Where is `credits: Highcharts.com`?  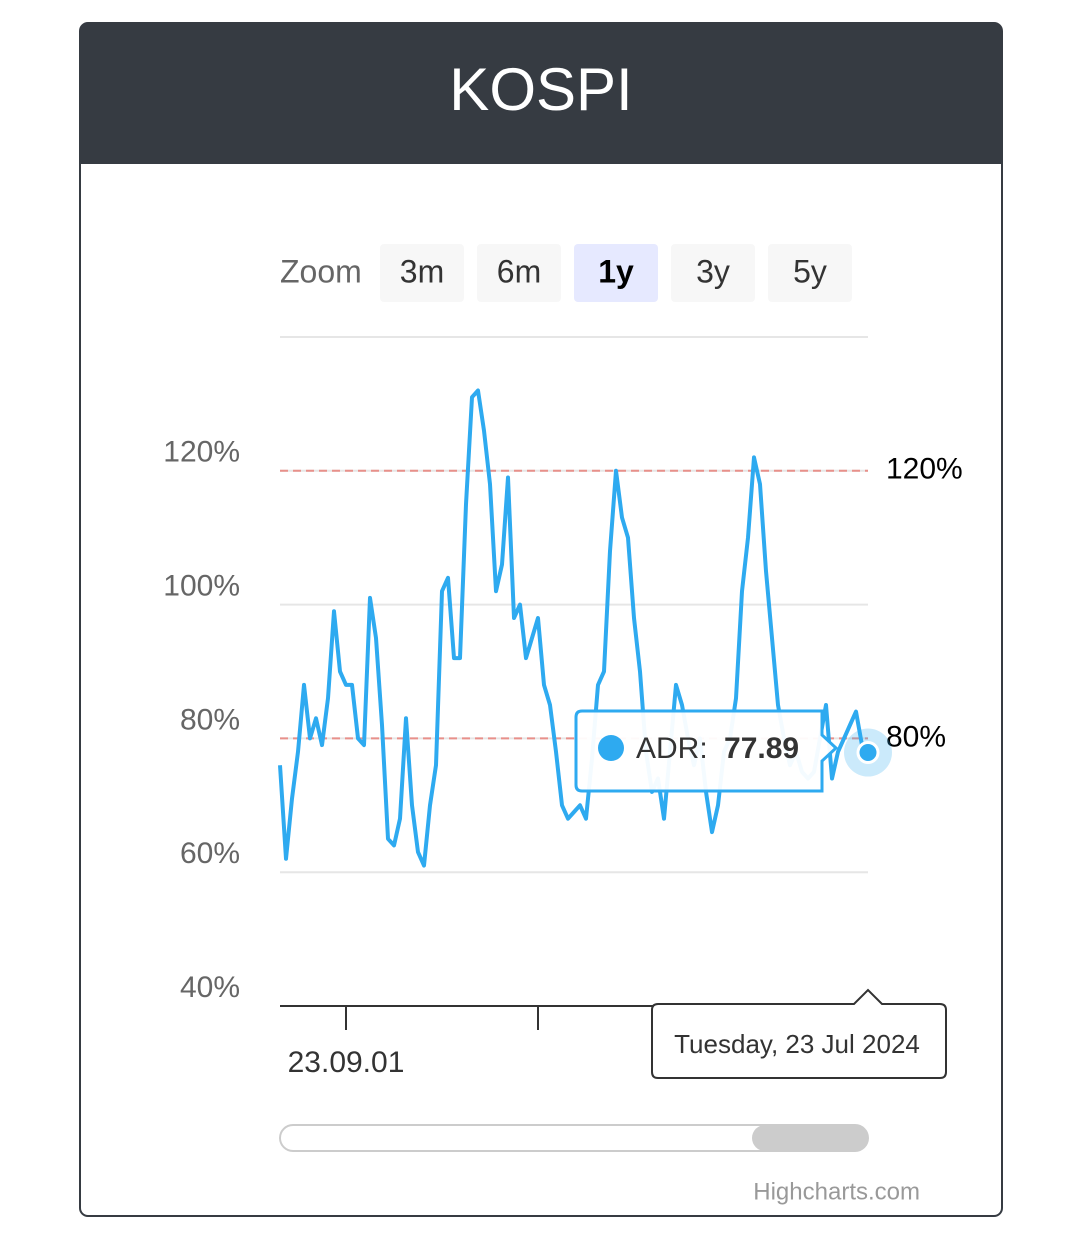 credits: Highcharts.com is located at coordinates (836, 1191).